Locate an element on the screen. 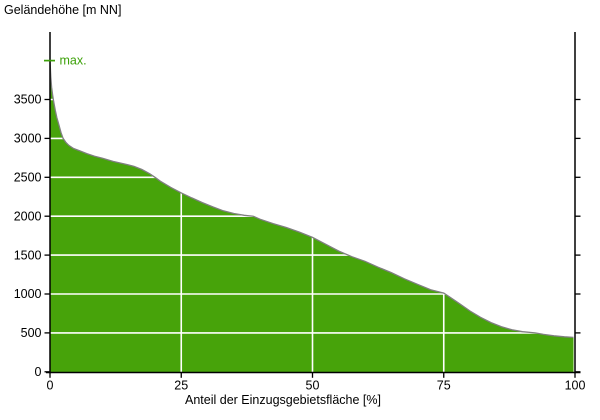  x-tick-label: 50 is located at coordinates (313, 386).